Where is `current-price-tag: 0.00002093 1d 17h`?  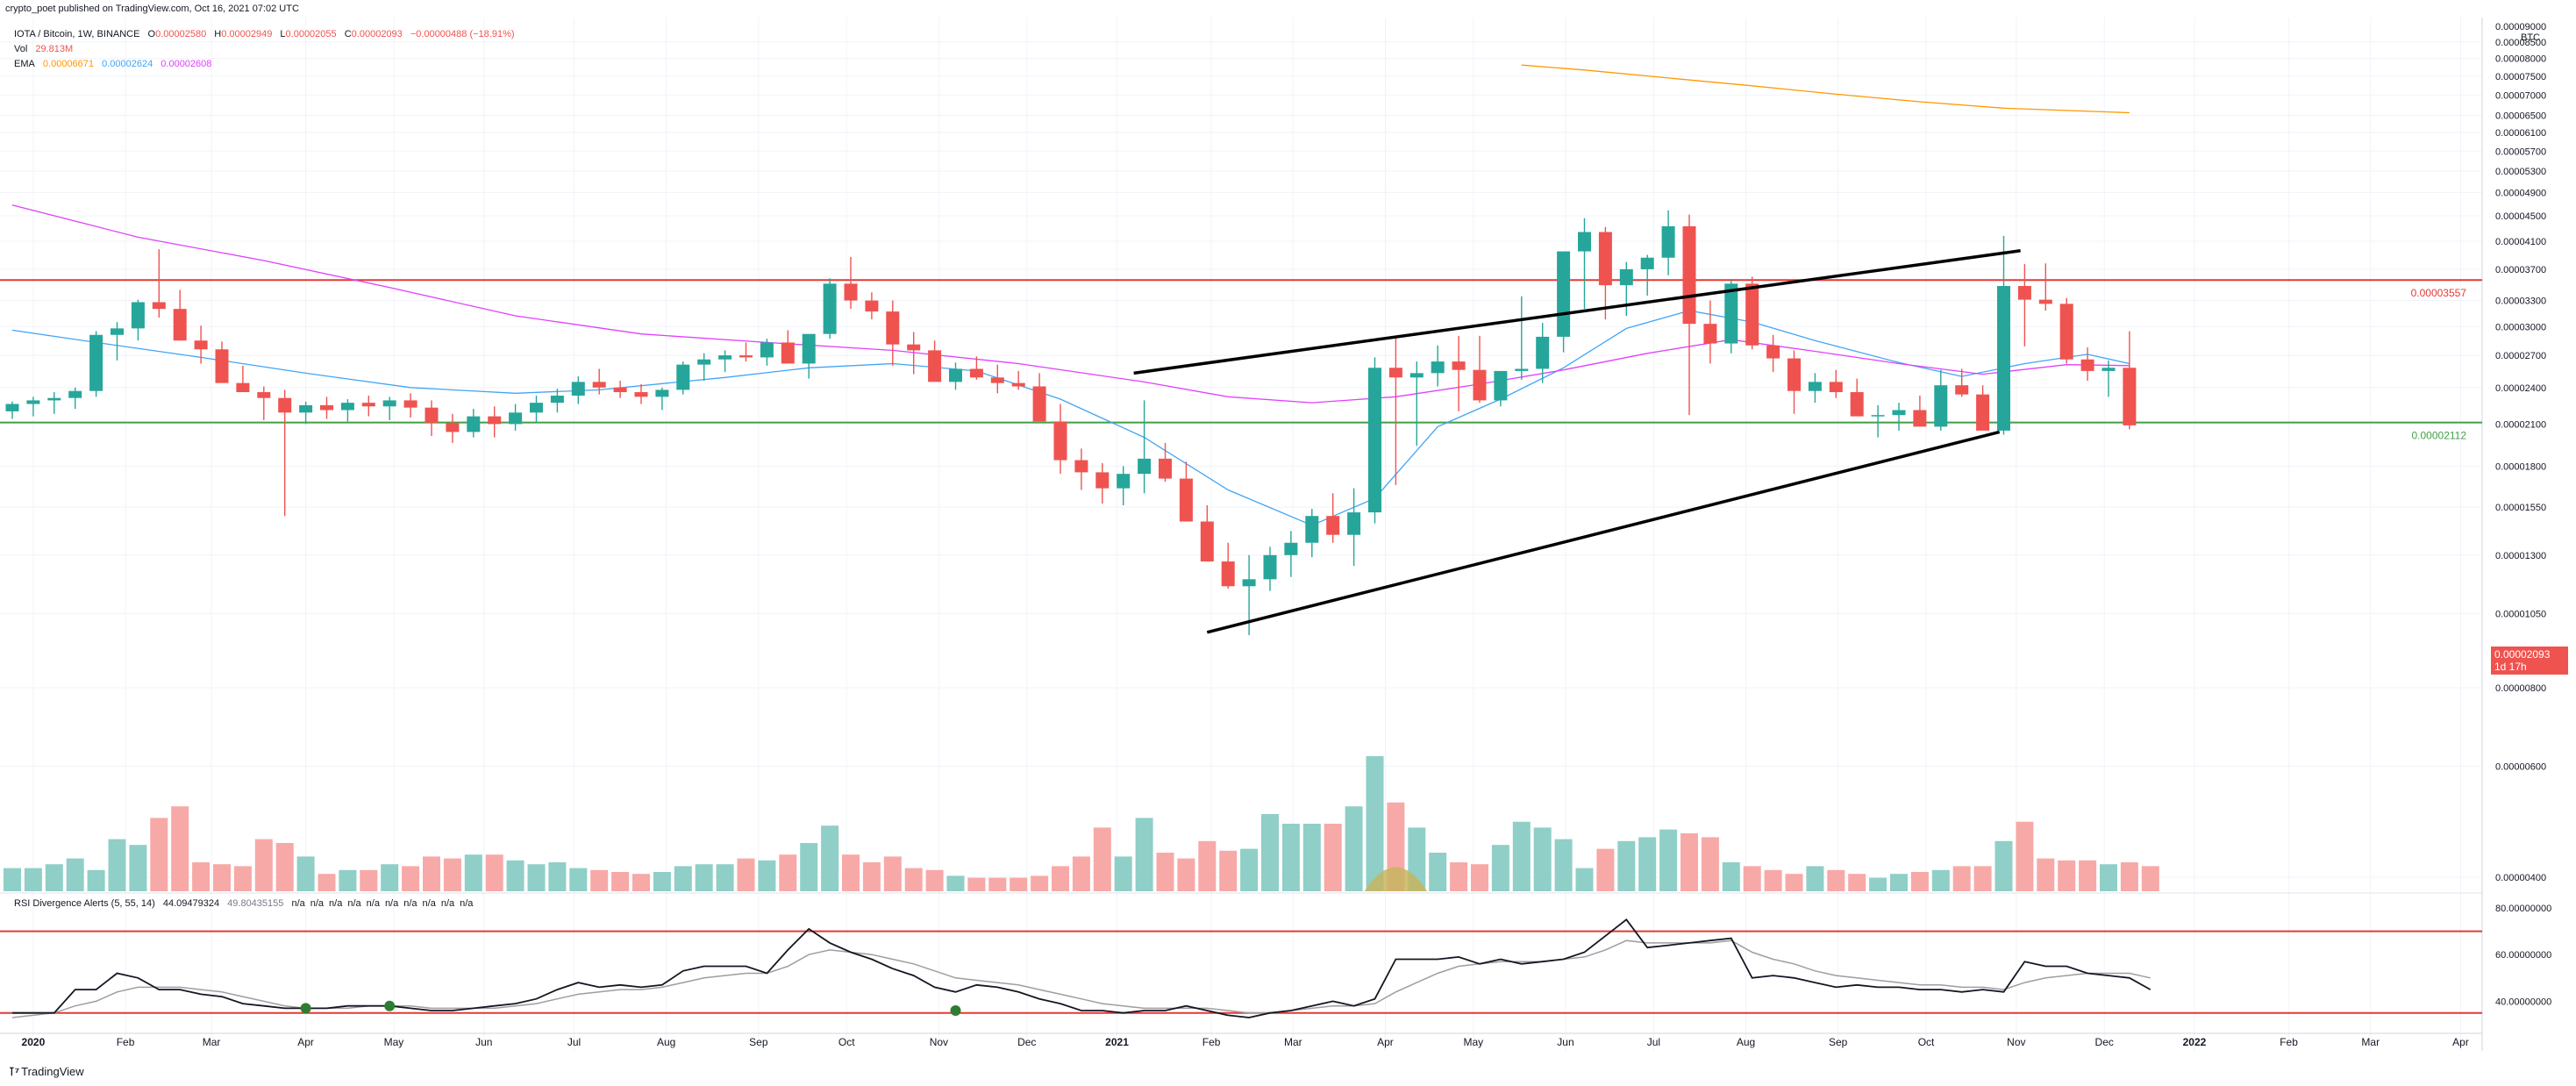 current-price-tag: 0.00002093 1d 17h is located at coordinates (2530, 661).